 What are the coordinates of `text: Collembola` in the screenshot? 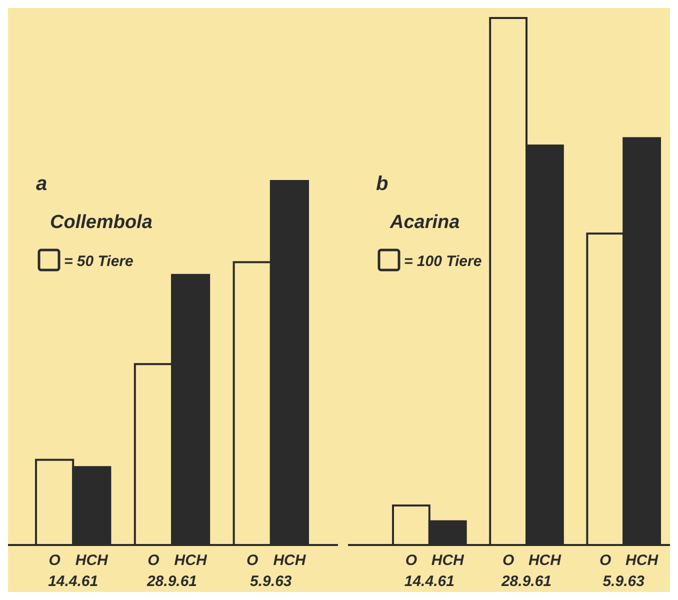 It's located at (101, 222).